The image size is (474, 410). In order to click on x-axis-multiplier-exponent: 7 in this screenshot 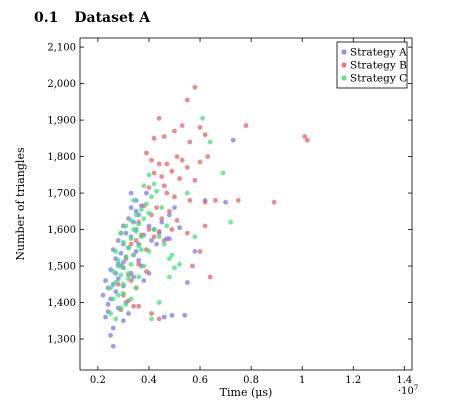, I will do `click(416, 388)`.